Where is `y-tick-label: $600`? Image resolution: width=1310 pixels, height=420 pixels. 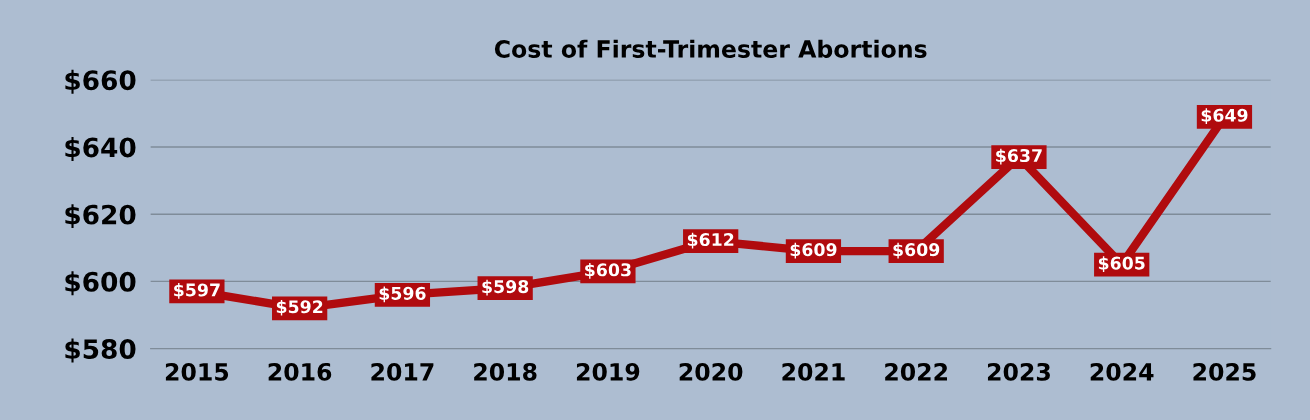
y-tick-label: $600 is located at coordinates (100, 283).